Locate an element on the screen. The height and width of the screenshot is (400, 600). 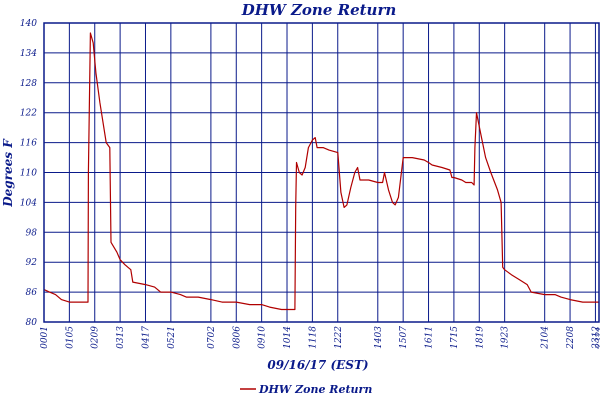
x-tick-label: 1403 is located at coordinates (379, 337).